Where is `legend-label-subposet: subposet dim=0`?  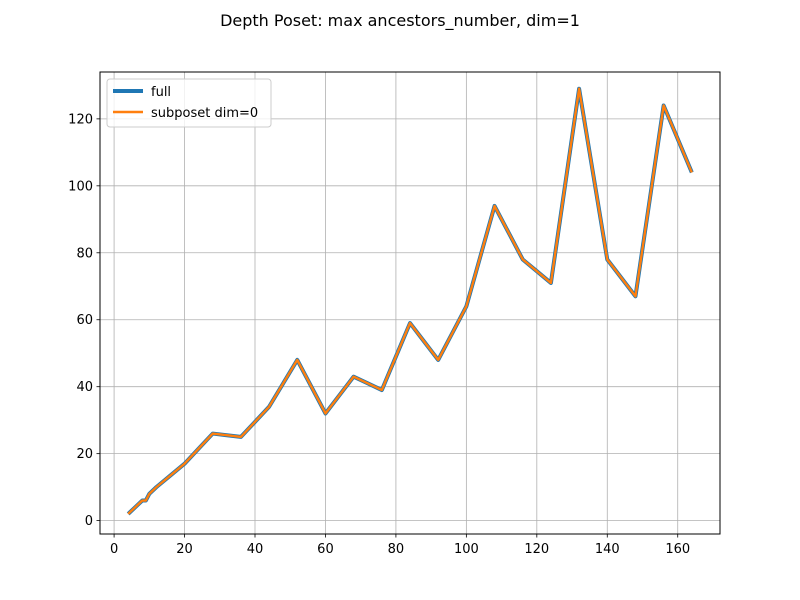 legend-label-subposet: subposet dim=0 is located at coordinates (204, 113).